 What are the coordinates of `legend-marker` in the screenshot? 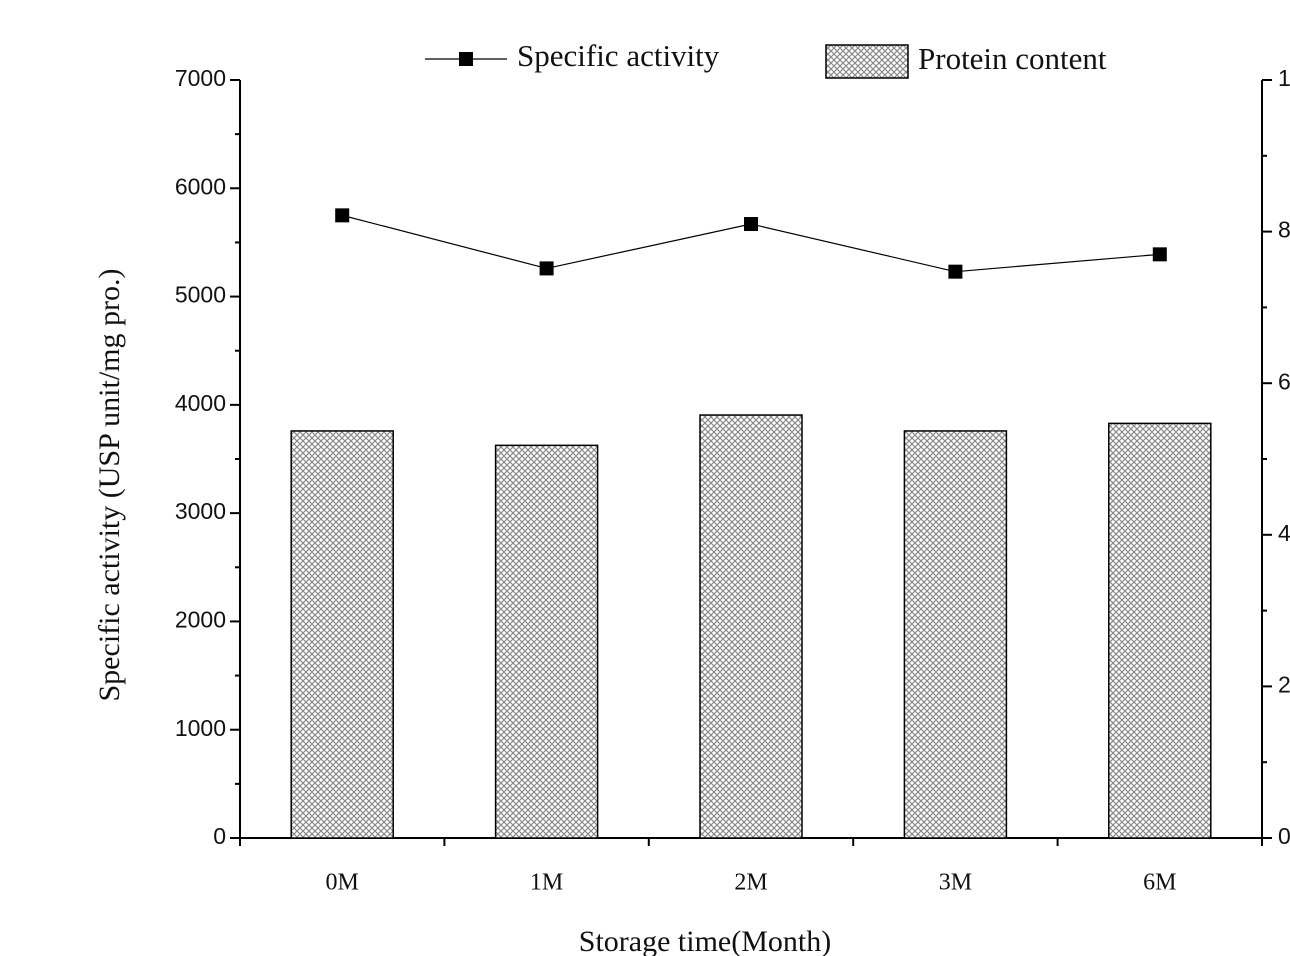 It's located at (466, 59).